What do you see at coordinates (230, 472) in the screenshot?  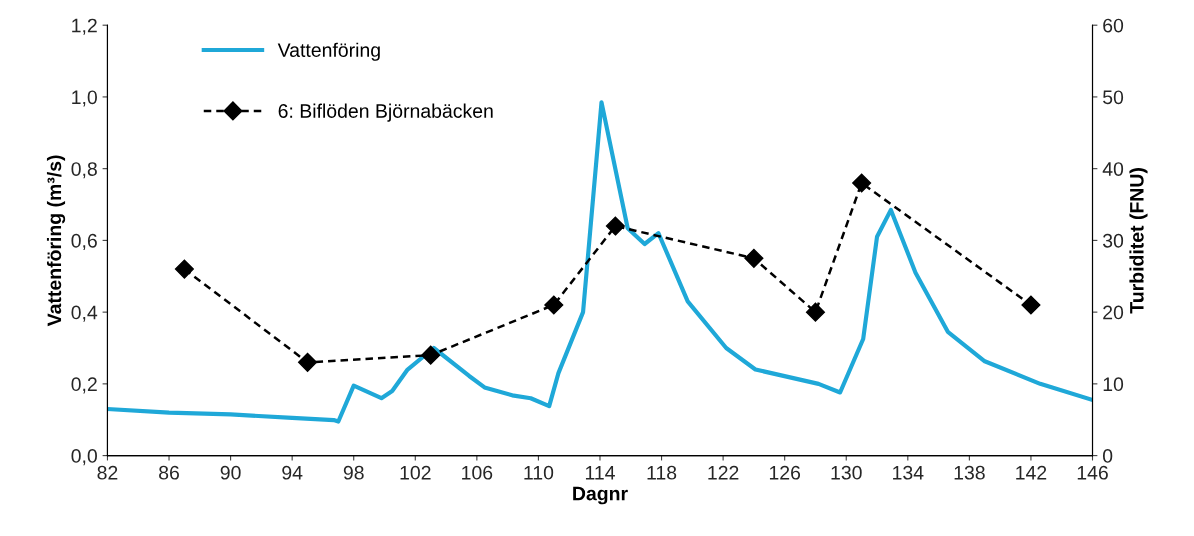 I see `x-tick-label: 90` at bounding box center [230, 472].